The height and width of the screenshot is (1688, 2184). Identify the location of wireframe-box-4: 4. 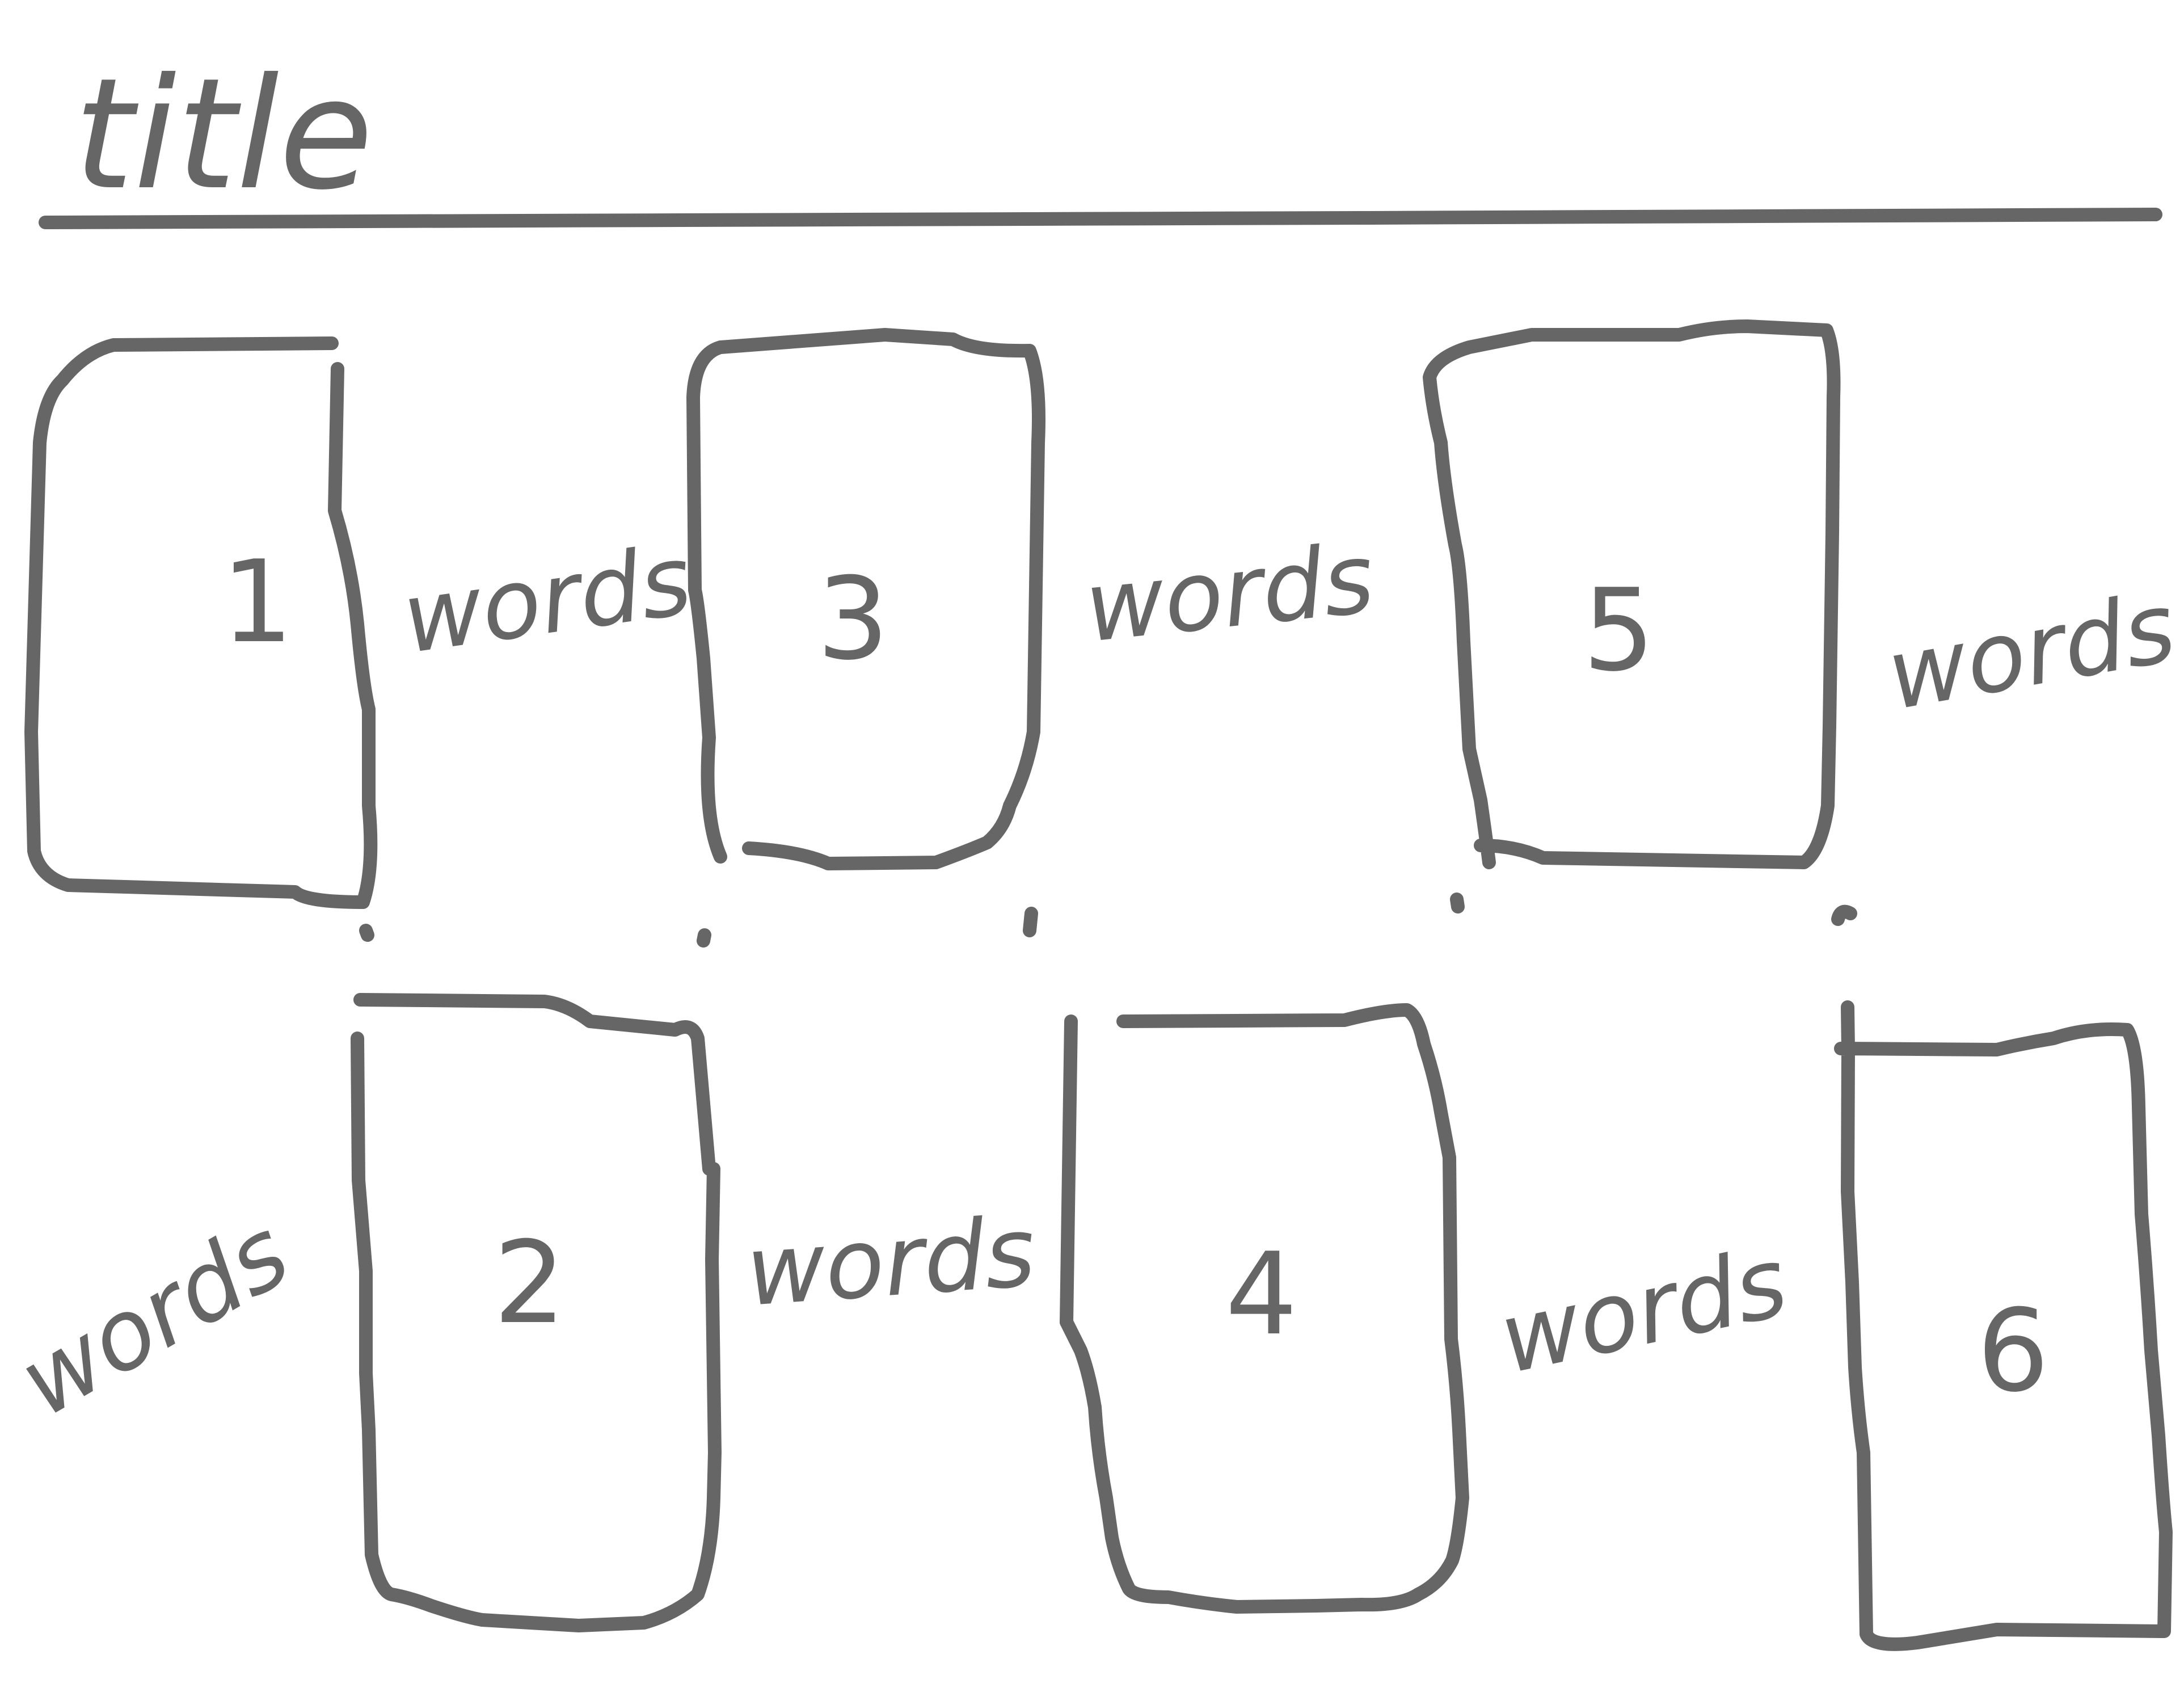
(1264, 1308).